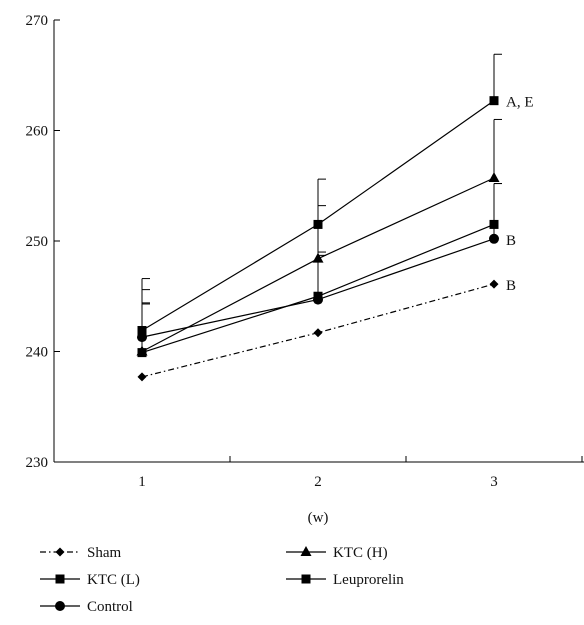 The height and width of the screenshot is (625, 584). Describe the element at coordinates (520, 194) in the screenshot. I see `annotations: A, E B B` at that location.